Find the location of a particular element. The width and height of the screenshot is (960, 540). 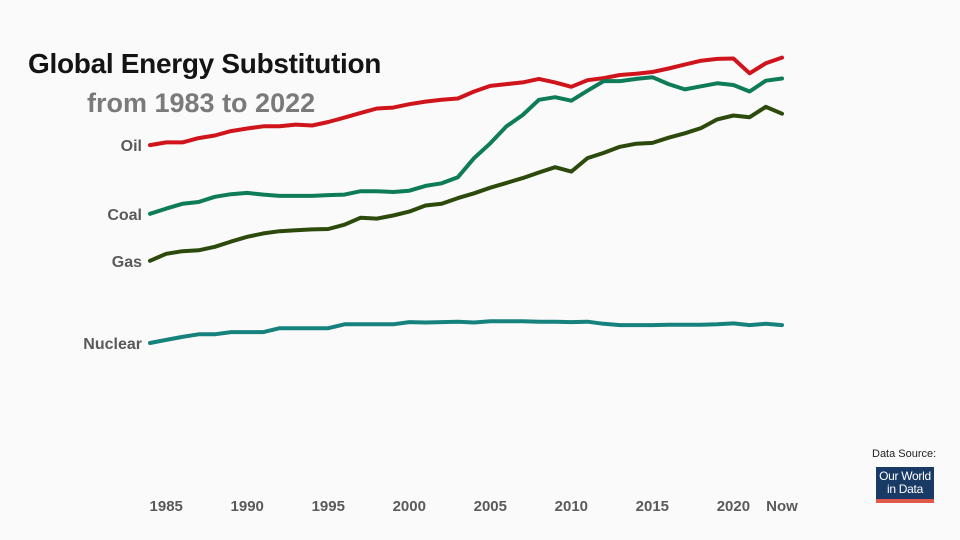

series-label-gas: Gas is located at coordinates (127, 262).